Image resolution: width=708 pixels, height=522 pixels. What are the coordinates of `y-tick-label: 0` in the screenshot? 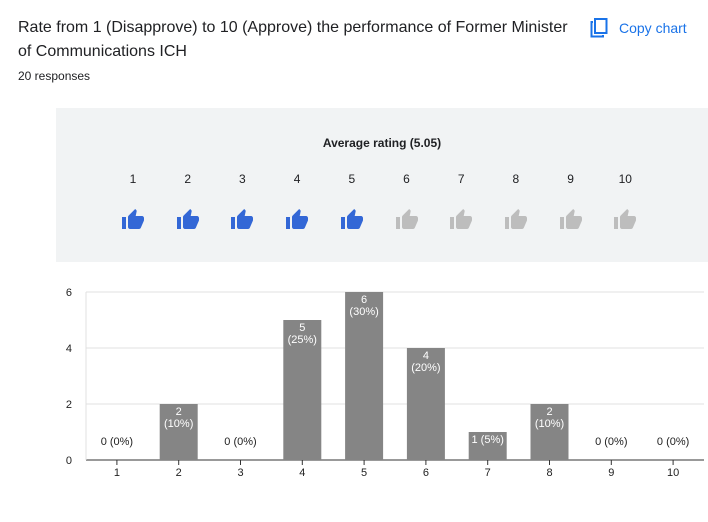 It's located at (69, 461).